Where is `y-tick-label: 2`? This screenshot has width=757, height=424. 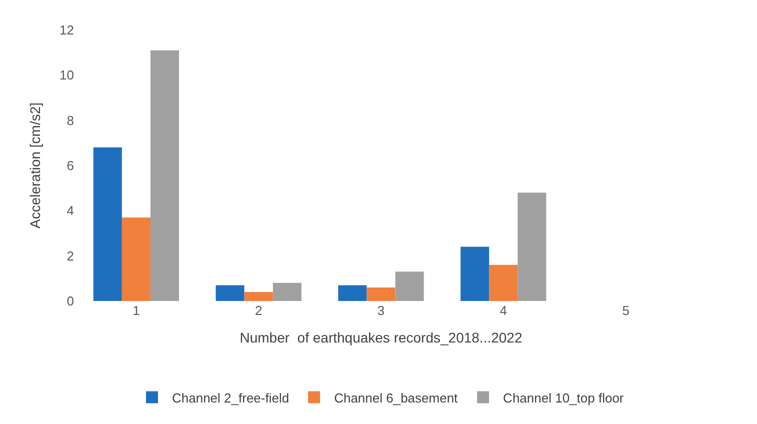 y-tick-label: 2 is located at coordinates (70, 256).